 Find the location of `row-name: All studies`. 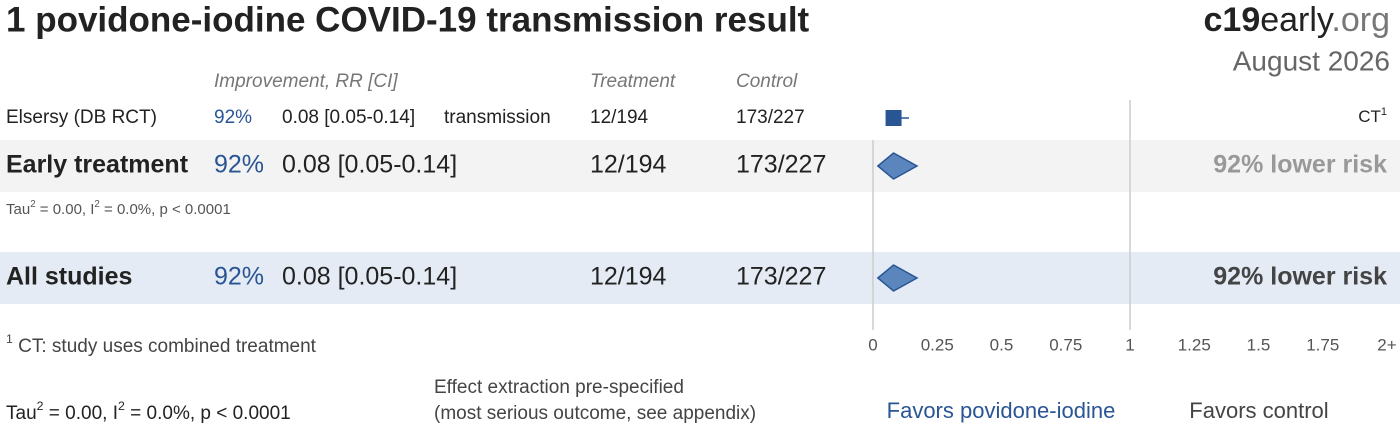

row-name: All studies is located at coordinates (69, 277).